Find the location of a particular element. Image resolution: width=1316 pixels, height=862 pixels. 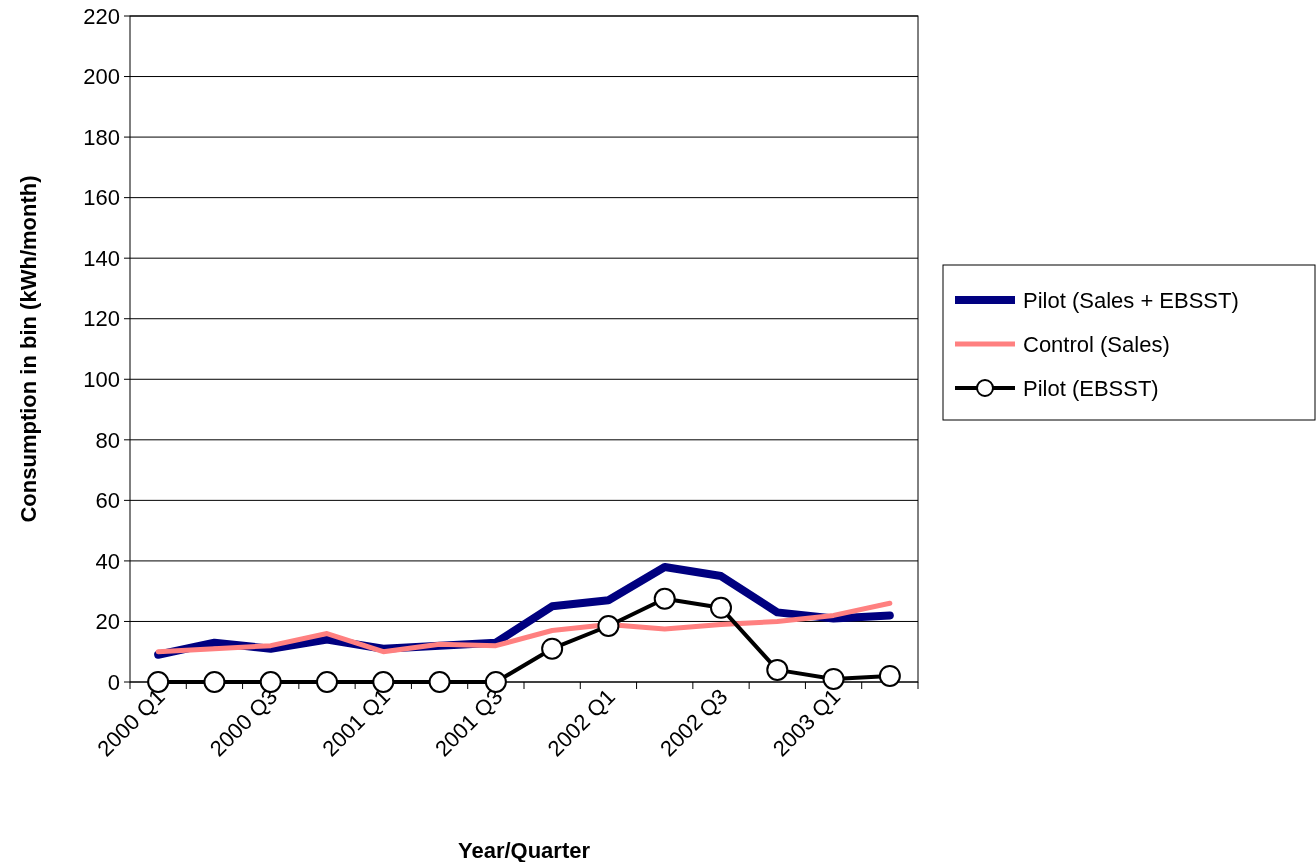

y-axis-title: Consumption in bin (kWh/month) is located at coordinates (28, 349).